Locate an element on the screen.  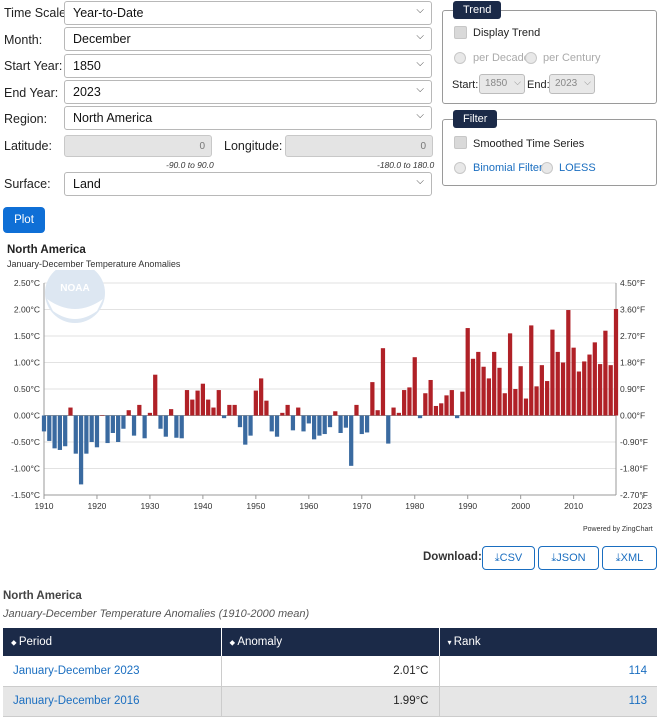
start-year-select: 1850 ⌵ is located at coordinates (248, 66).